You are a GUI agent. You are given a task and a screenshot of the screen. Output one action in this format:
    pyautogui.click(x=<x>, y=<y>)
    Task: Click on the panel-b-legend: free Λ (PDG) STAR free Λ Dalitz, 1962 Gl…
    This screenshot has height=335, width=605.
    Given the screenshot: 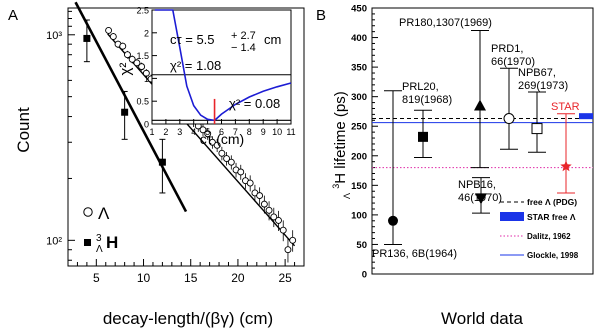 What is the action you would take?
    pyautogui.click(x=539, y=228)
    